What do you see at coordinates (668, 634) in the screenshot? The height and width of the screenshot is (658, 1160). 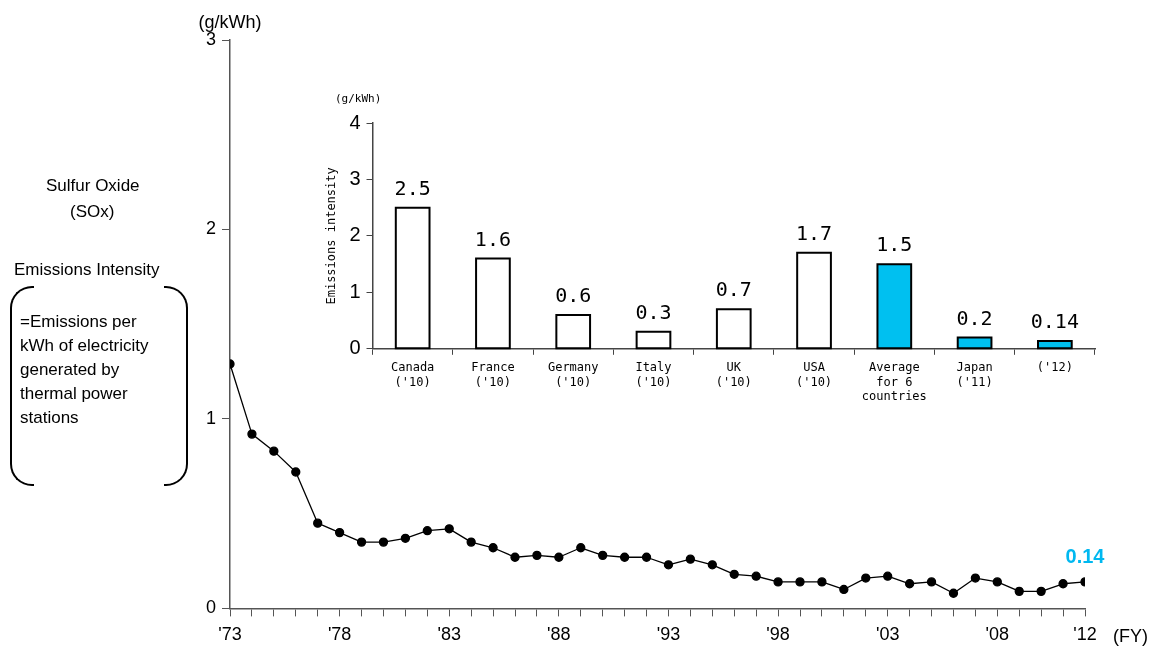 I see `x-tick-label: '93` at bounding box center [668, 634].